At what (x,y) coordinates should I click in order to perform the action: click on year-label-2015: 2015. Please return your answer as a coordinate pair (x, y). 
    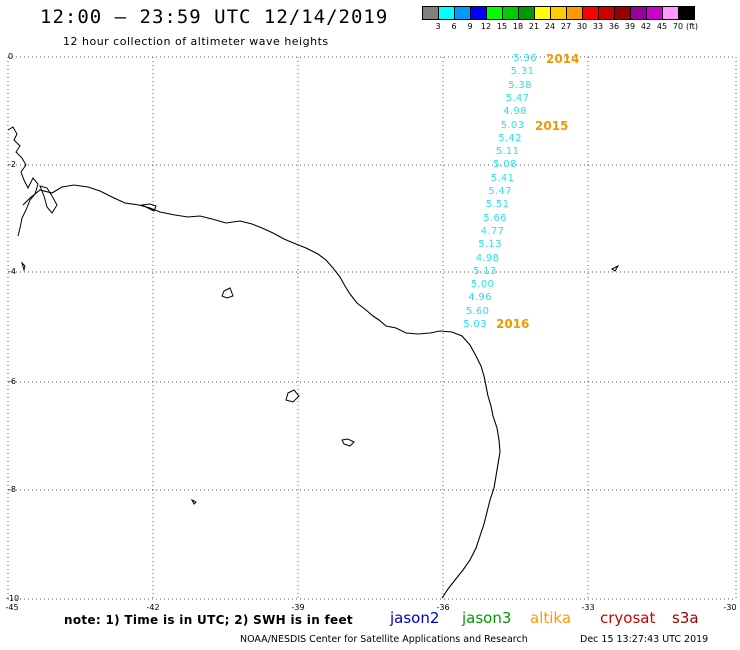
    Looking at the image, I should click on (552, 126).